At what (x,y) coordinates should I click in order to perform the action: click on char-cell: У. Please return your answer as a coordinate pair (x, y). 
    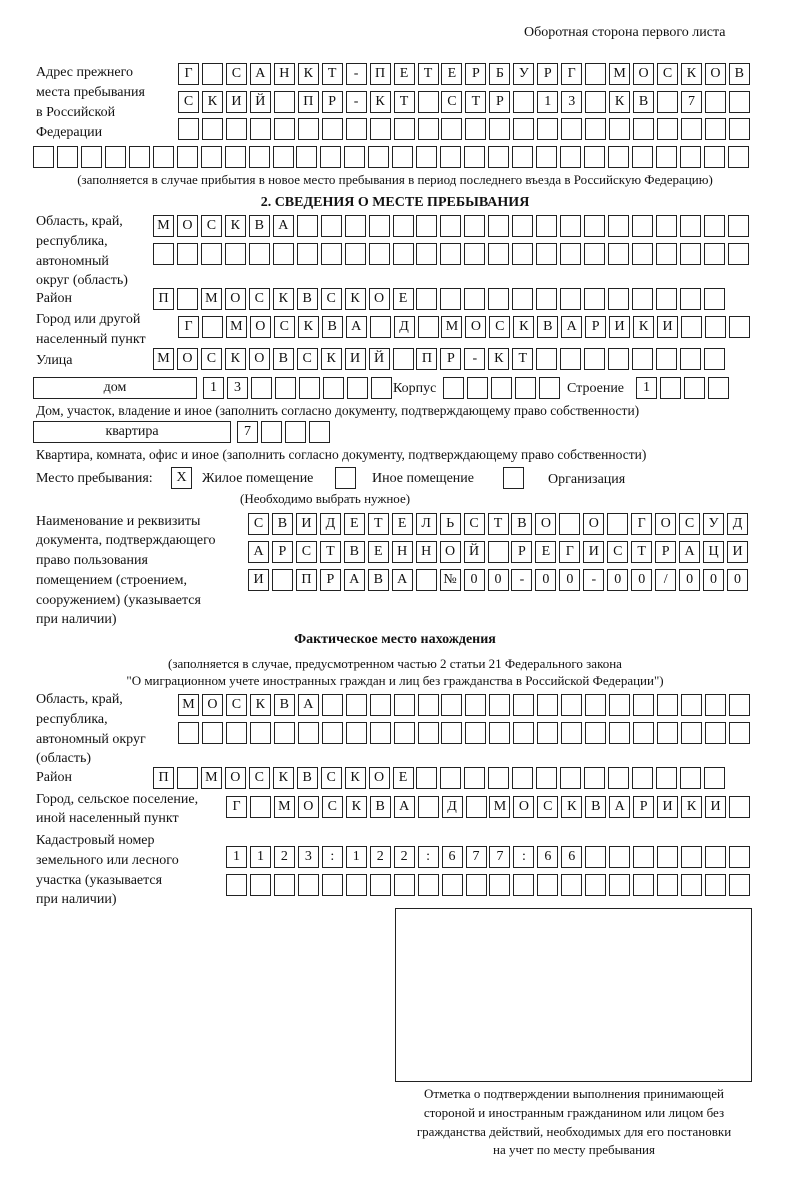
    Looking at the image, I should click on (714, 524).